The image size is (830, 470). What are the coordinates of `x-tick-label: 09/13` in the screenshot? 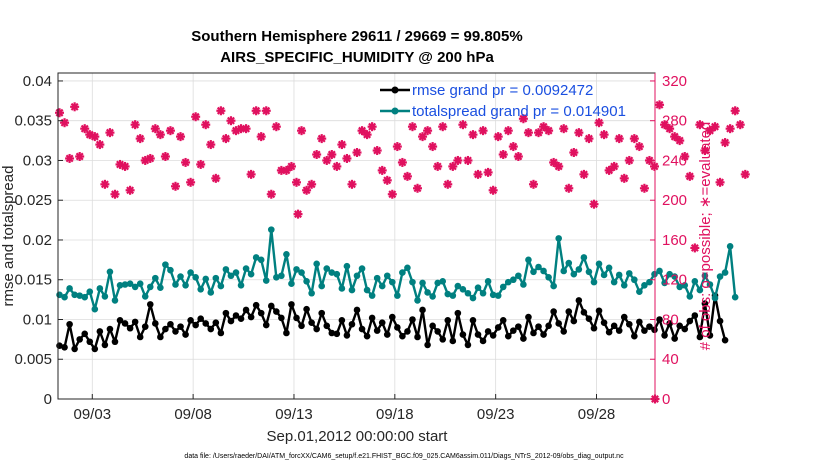 It's located at (294, 414).